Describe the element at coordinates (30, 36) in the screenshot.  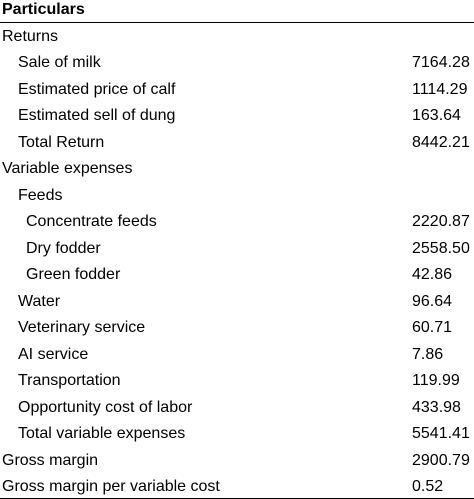
I see `row-label: Returns` at that location.